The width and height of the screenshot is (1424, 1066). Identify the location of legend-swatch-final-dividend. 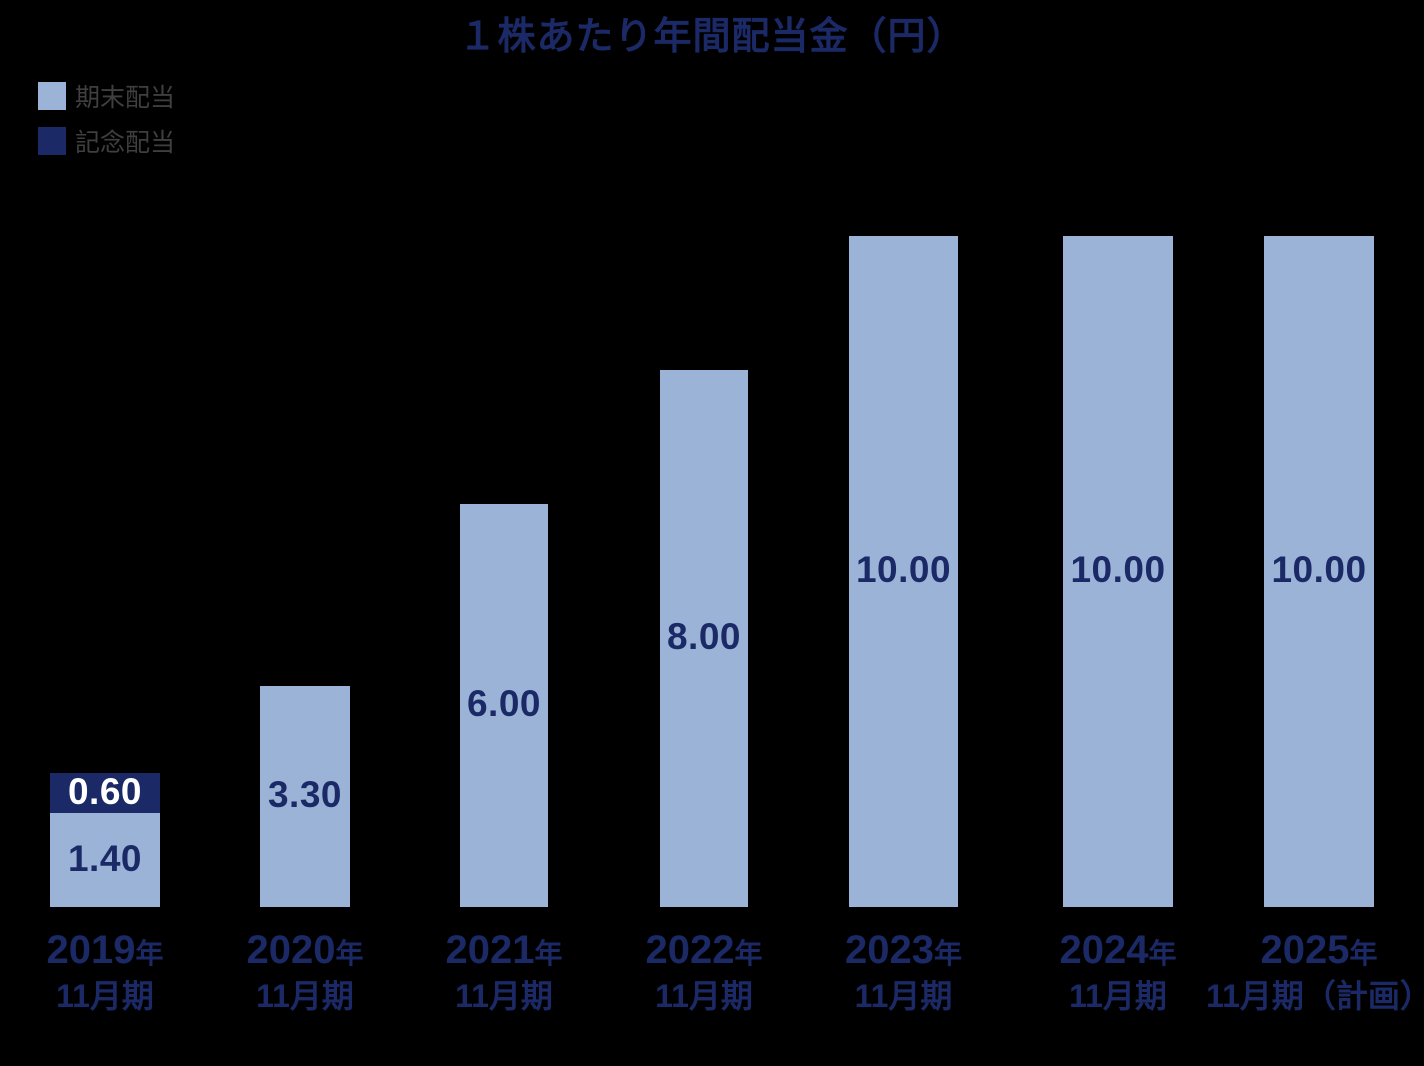
(52, 96).